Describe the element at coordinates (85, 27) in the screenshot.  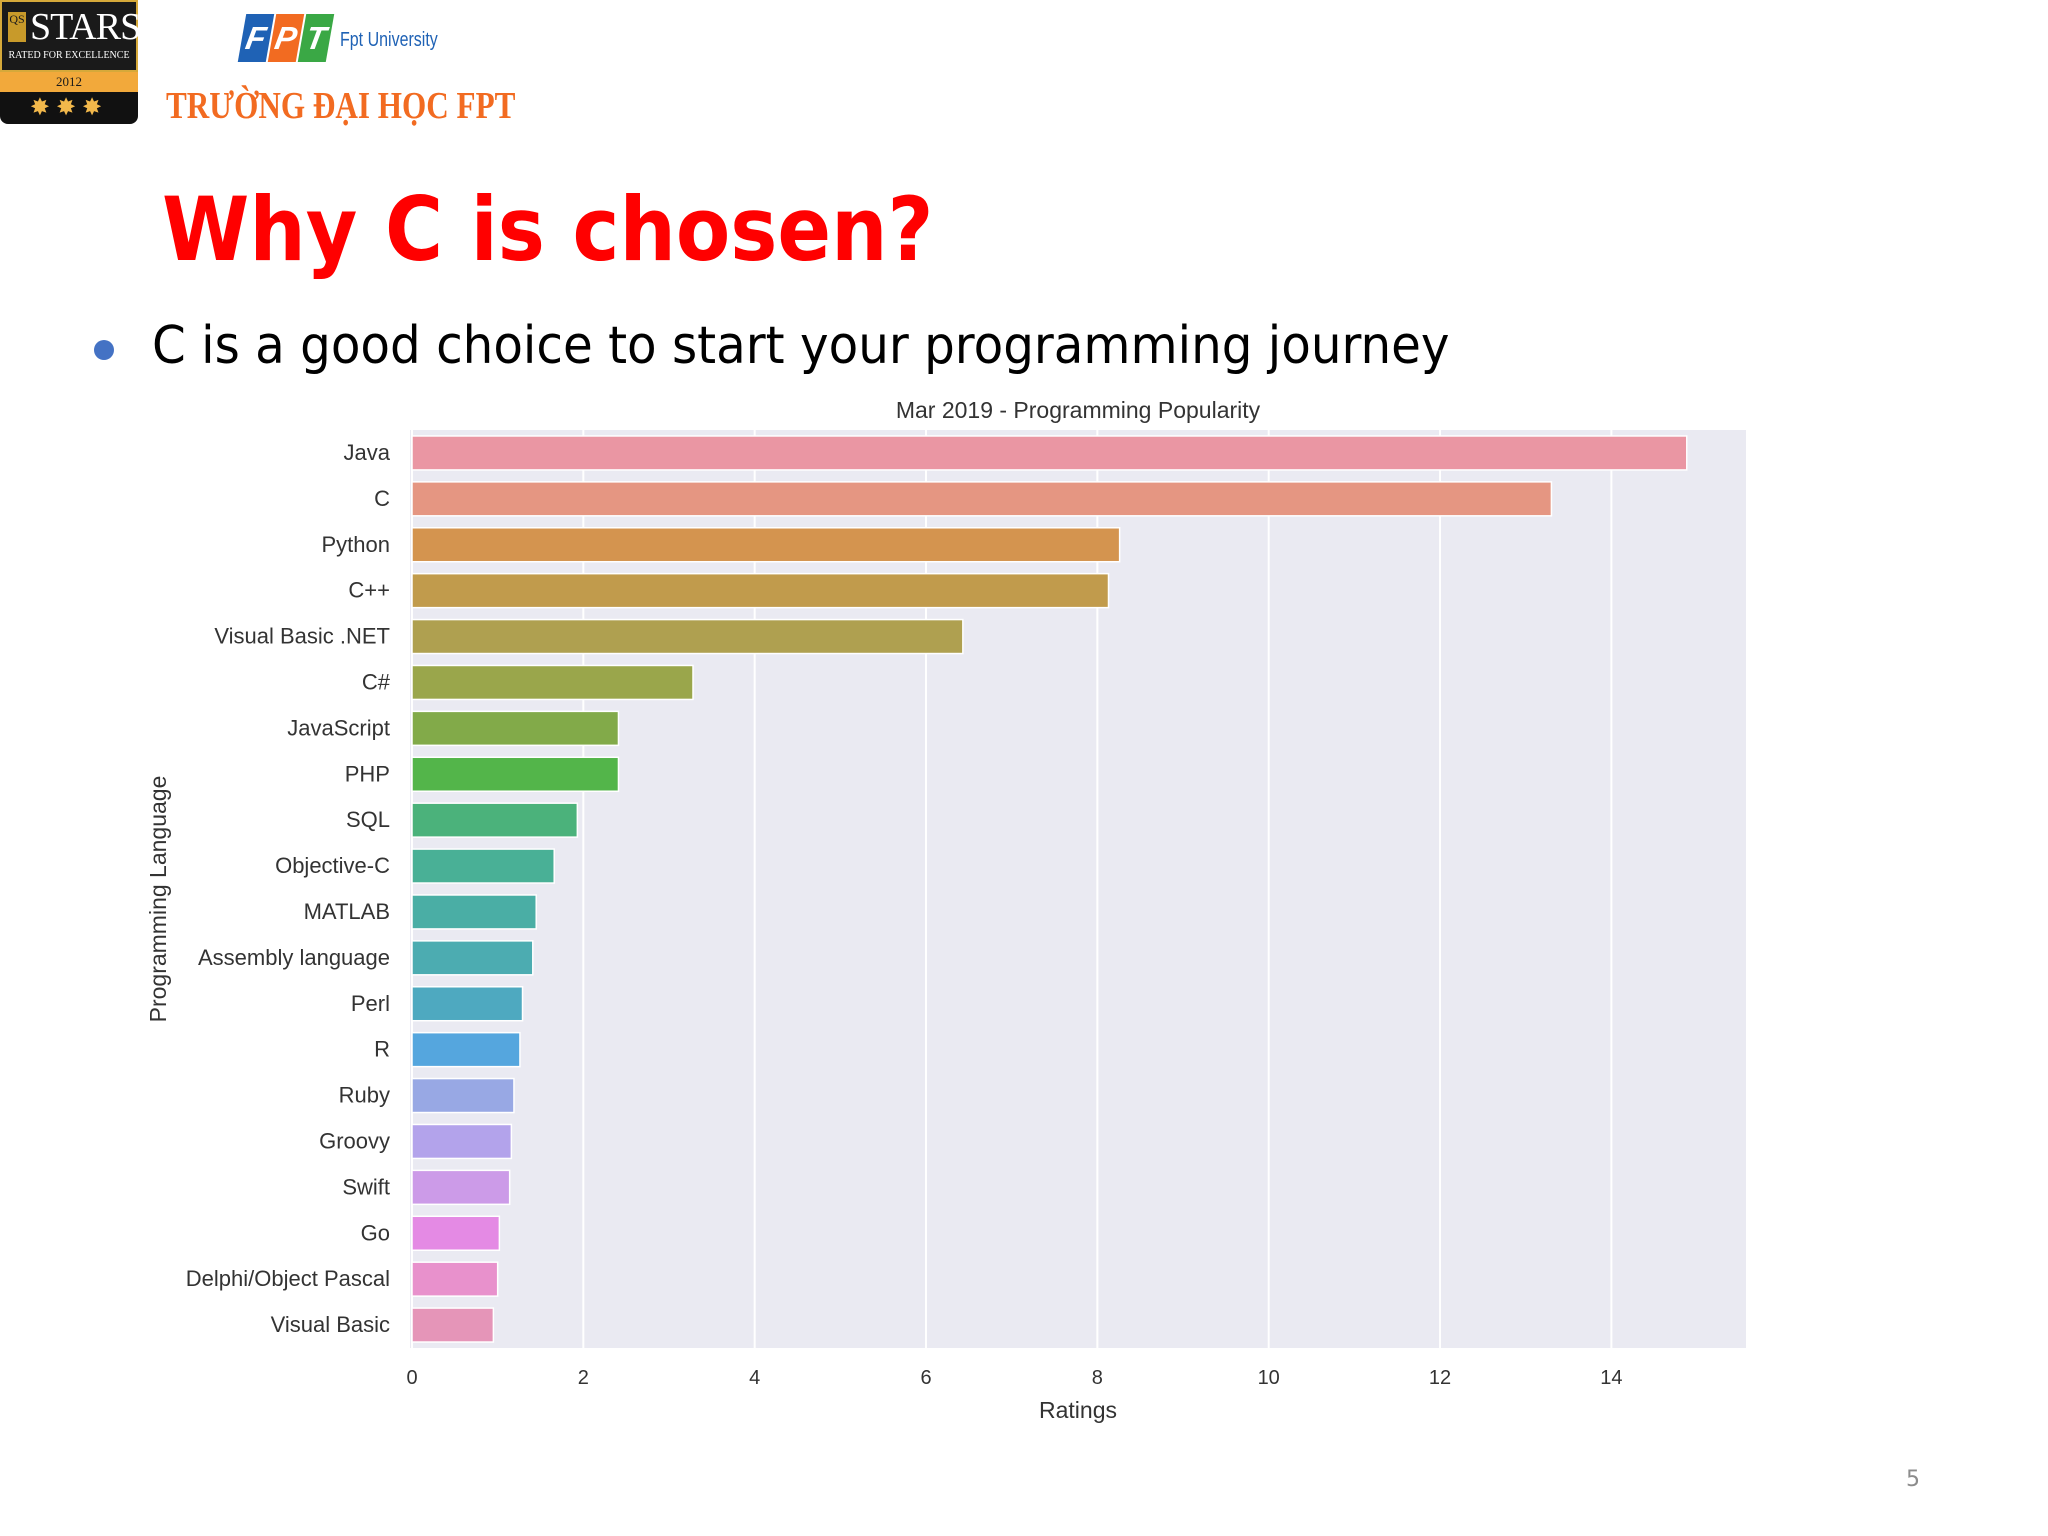
I see `qs-stars-text: STARS` at that location.